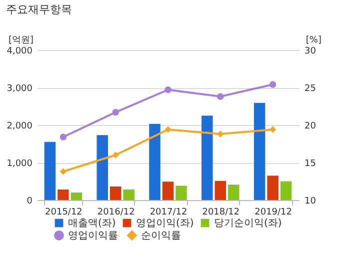 This screenshot has width=347, height=271. Describe the element at coordinates (93, 236) in the screenshot. I see `legend-label: 영업이익률` at that location.